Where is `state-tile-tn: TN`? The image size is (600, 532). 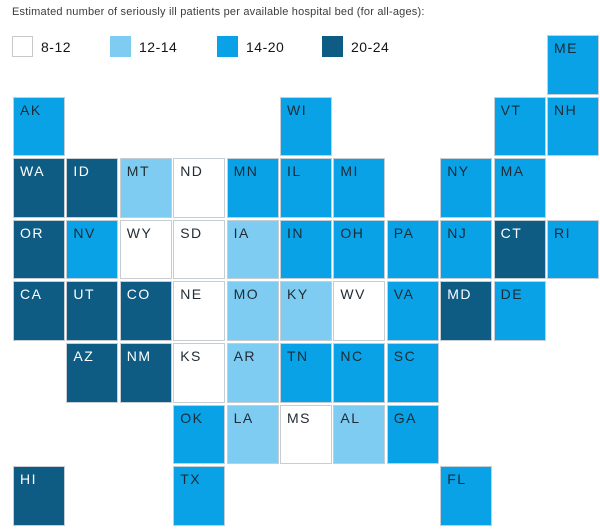 state-tile-tn: TN is located at coordinates (306, 373).